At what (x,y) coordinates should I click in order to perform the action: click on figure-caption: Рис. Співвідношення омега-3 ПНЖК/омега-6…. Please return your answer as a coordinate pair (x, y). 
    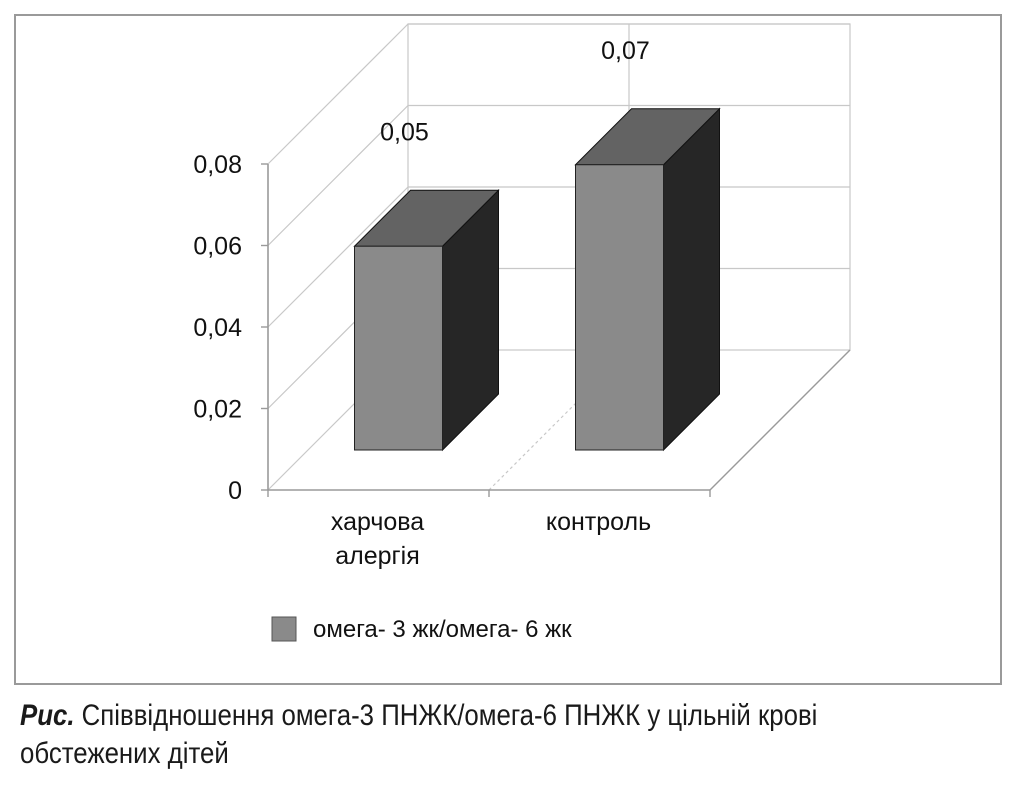
    Looking at the image, I should click on (439, 735).